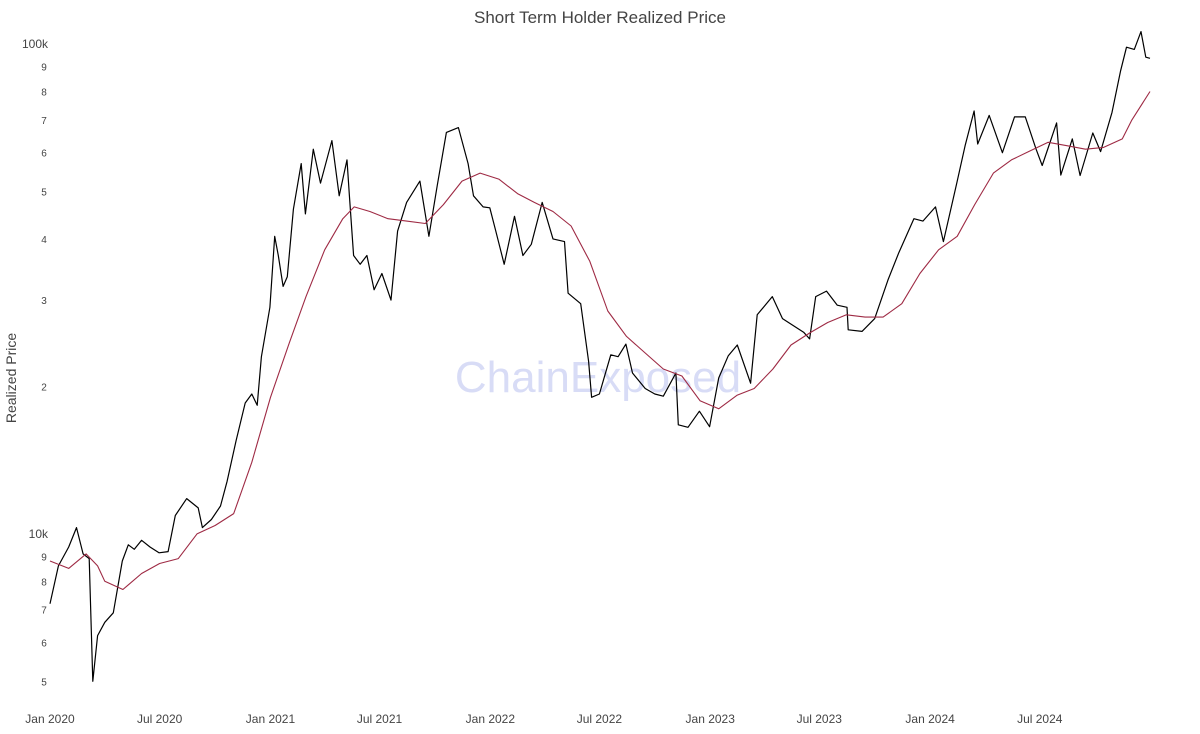  I want to click on x-tick-label: Jul 2021, so click(380, 719).